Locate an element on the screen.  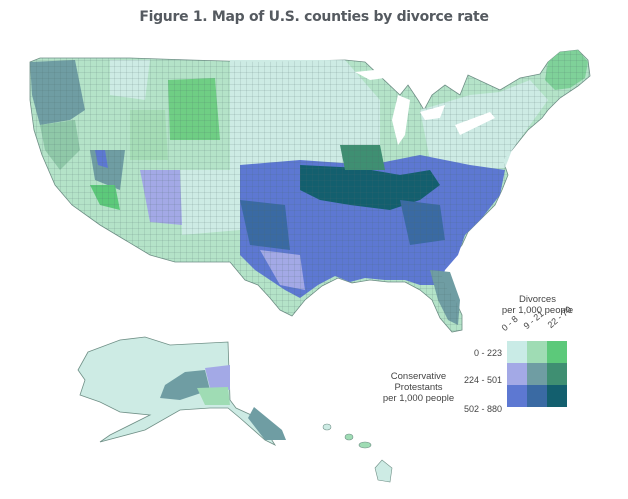
hawaii is located at coordinates (327, 427).